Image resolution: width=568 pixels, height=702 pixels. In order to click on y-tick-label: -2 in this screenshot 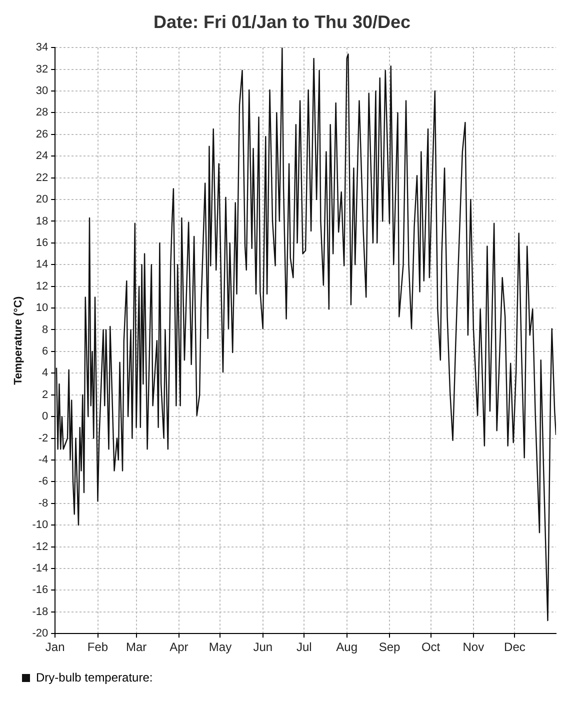, I will do `click(43, 438)`.